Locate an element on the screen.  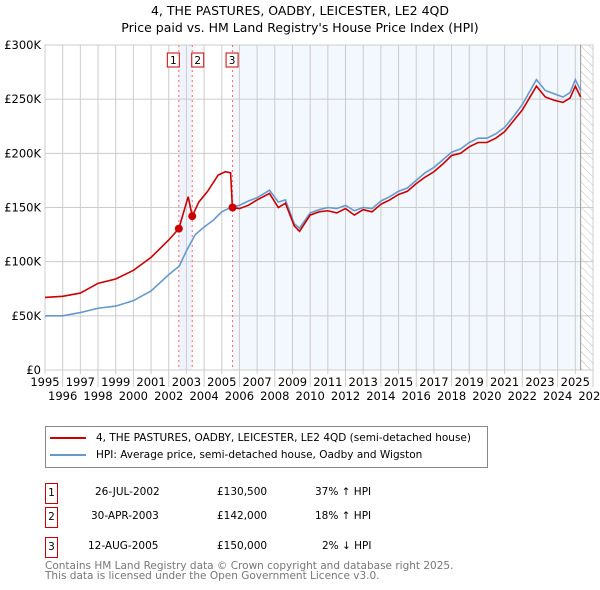
sale-hpi: 18% ↑ HPI is located at coordinates (343, 516).